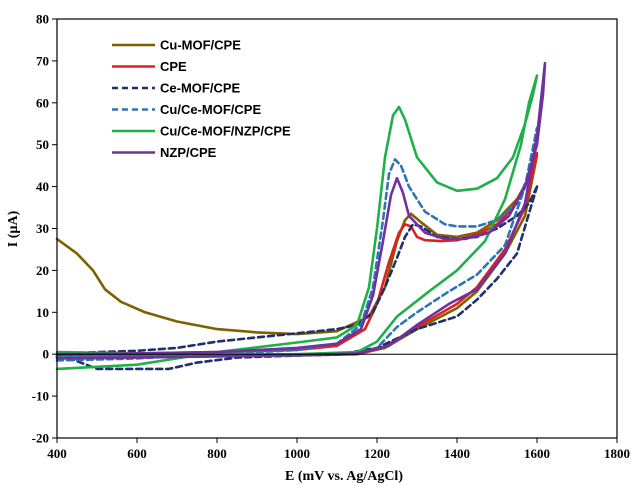 The height and width of the screenshot is (486, 633). Describe the element at coordinates (40, 438) in the screenshot. I see `y-tick-label: -20` at that location.